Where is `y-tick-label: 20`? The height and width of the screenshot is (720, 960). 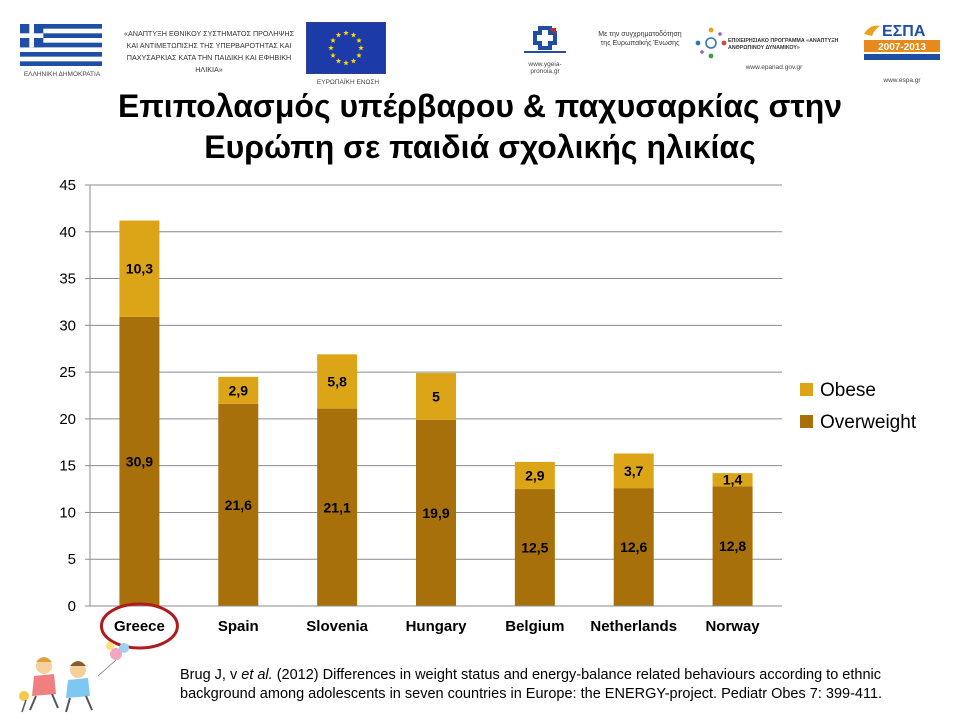
y-tick-label: 20 is located at coordinates (67, 419).